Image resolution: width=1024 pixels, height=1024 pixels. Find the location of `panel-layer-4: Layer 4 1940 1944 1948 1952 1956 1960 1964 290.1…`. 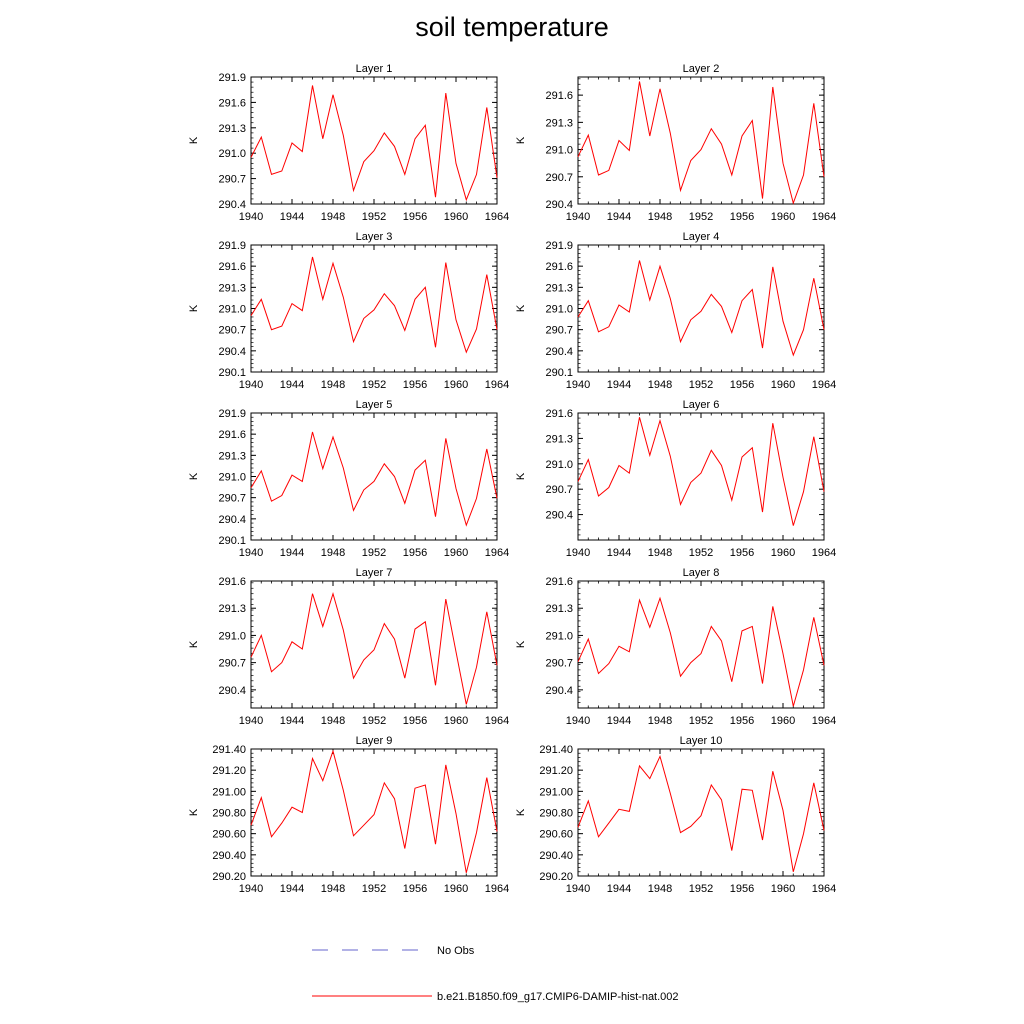

panel-layer-4: Layer 4 1940 1944 1948 1952 1956 1960 1964 290.1… is located at coordinates (675, 311).